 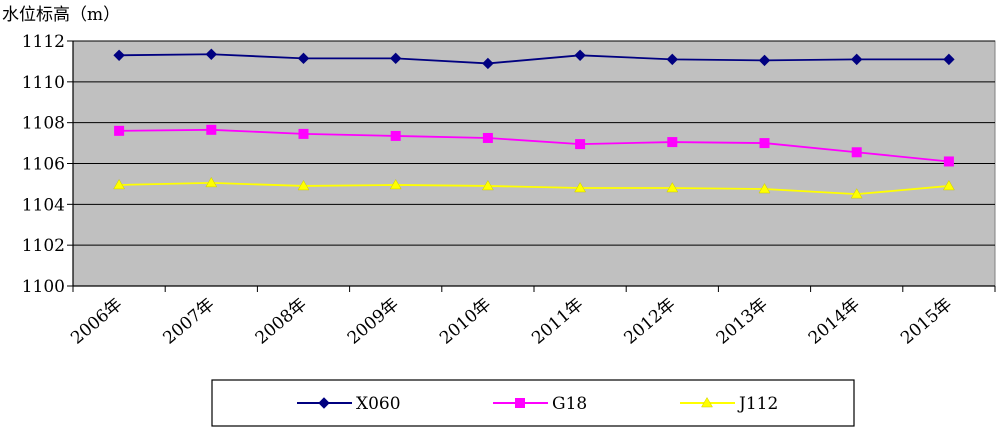 I want to click on y-tick-label: 1112, so click(x=43, y=42).